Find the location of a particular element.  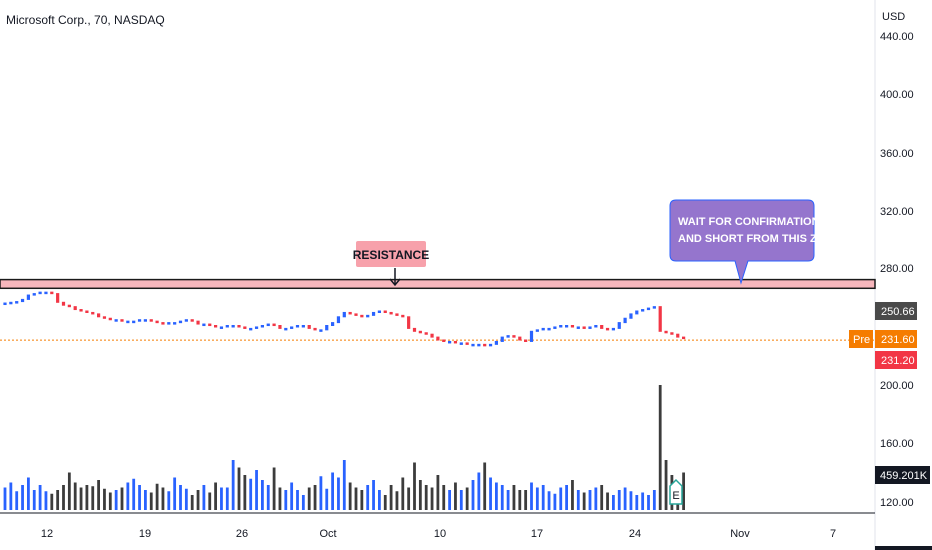

resistance-annotation: RESISTANCE is located at coordinates (391, 264).